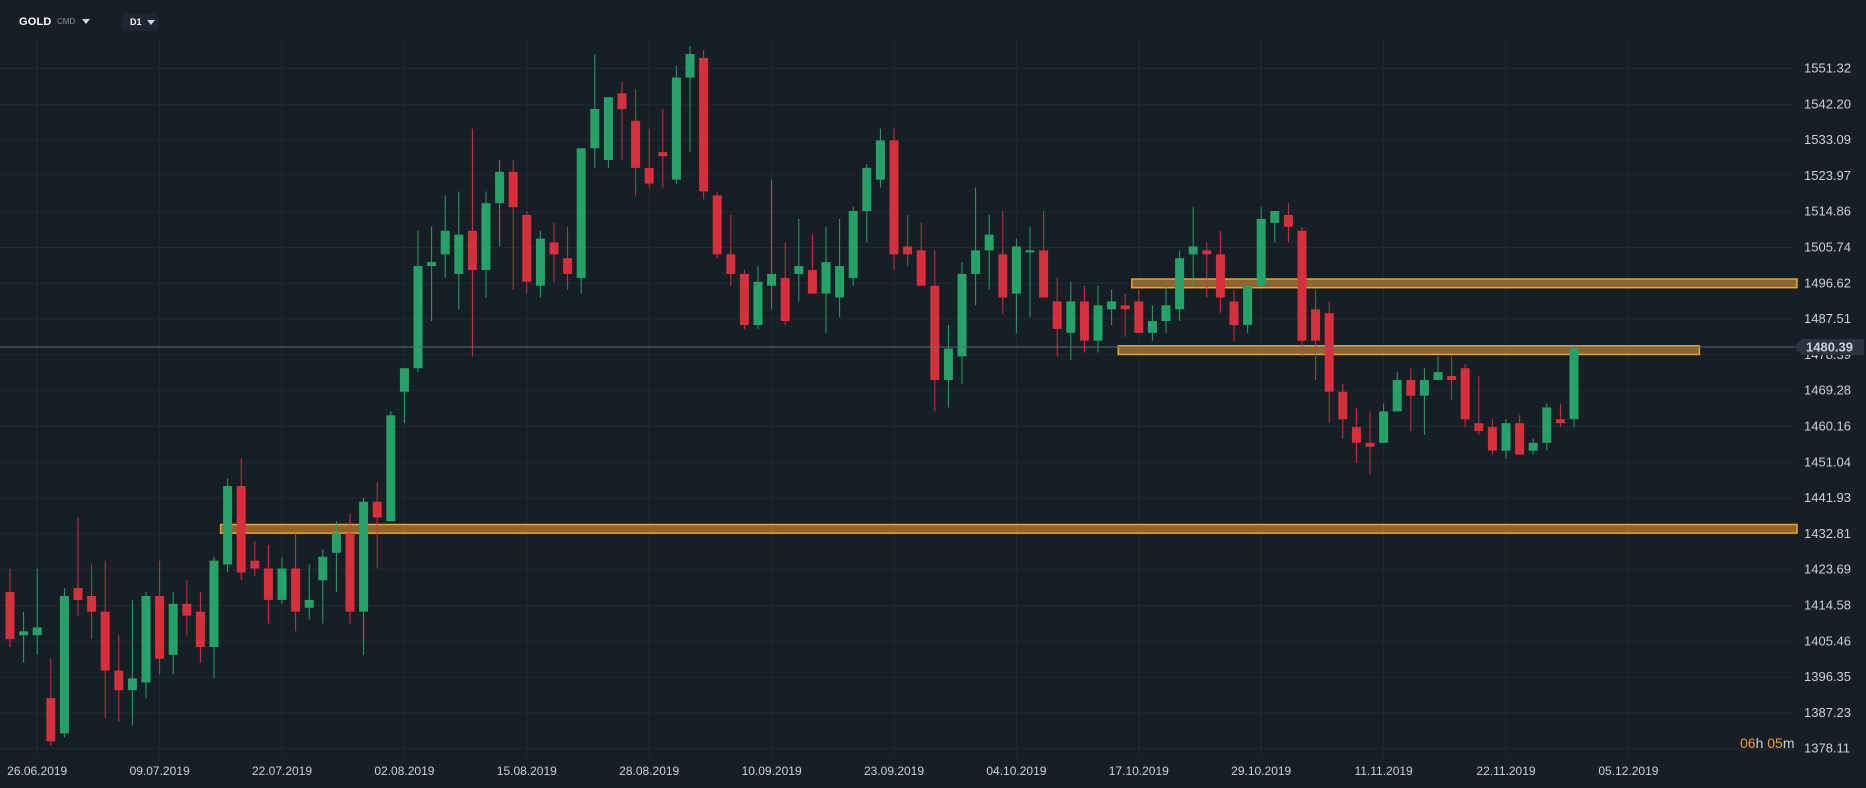 Image resolution: width=1866 pixels, height=788 pixels. Describe the element at coordinates (1829, 347) in the screenshot. I see `current-price-badge: 1480.39` at that location.